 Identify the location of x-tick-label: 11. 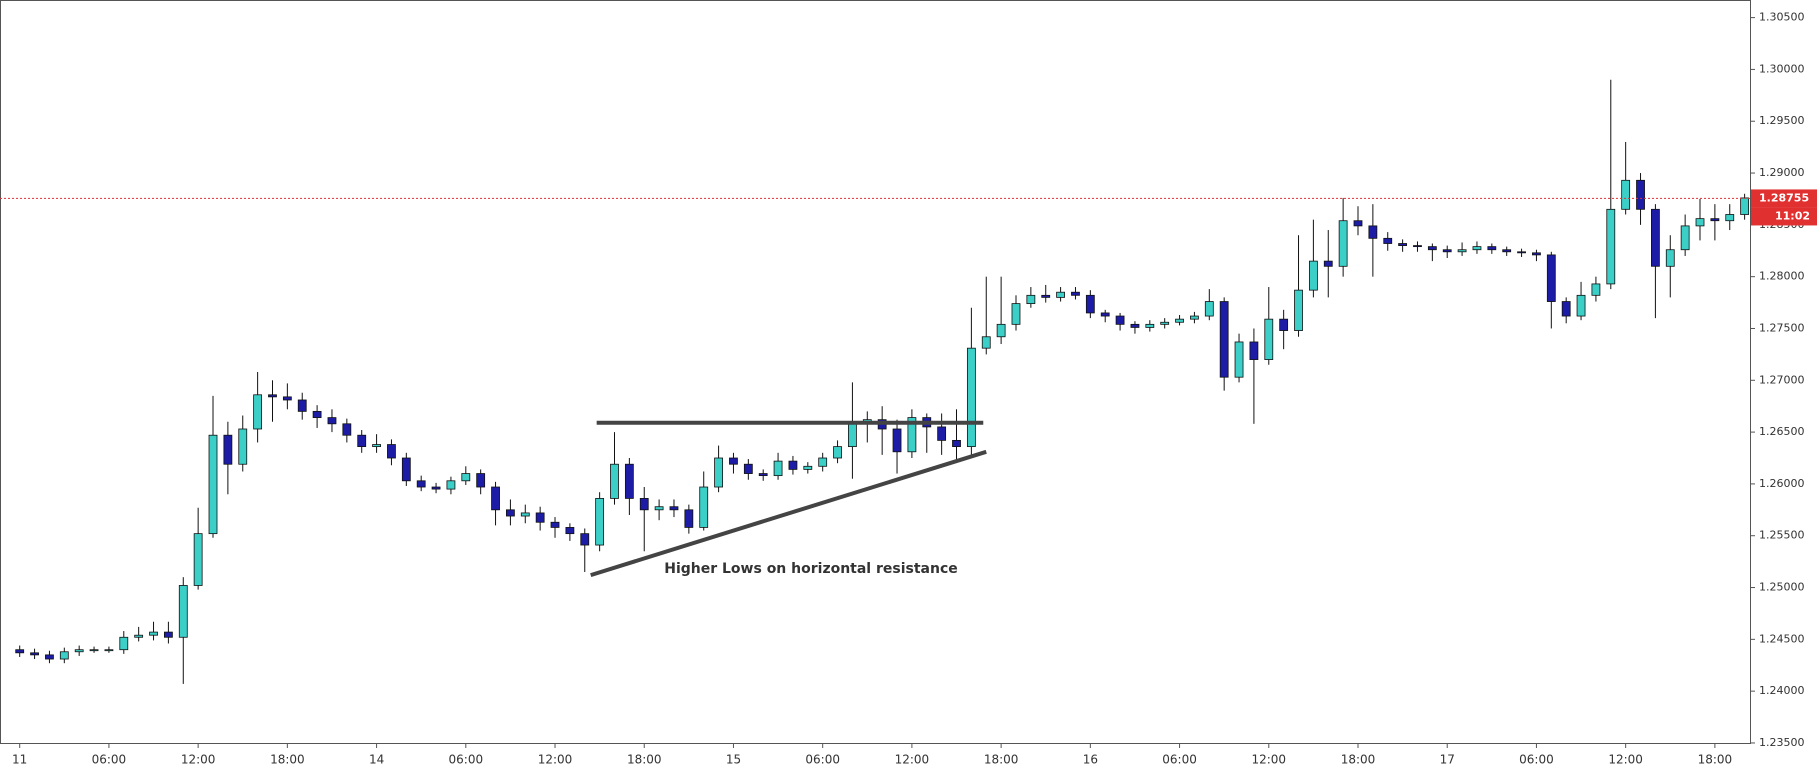
(19, 760).